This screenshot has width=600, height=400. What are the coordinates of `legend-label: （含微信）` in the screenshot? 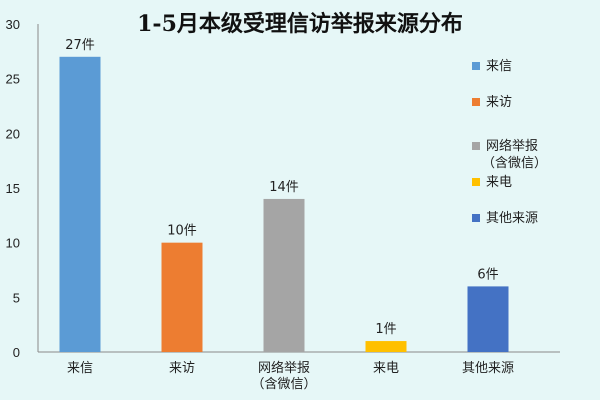 It's located at (514, 163).